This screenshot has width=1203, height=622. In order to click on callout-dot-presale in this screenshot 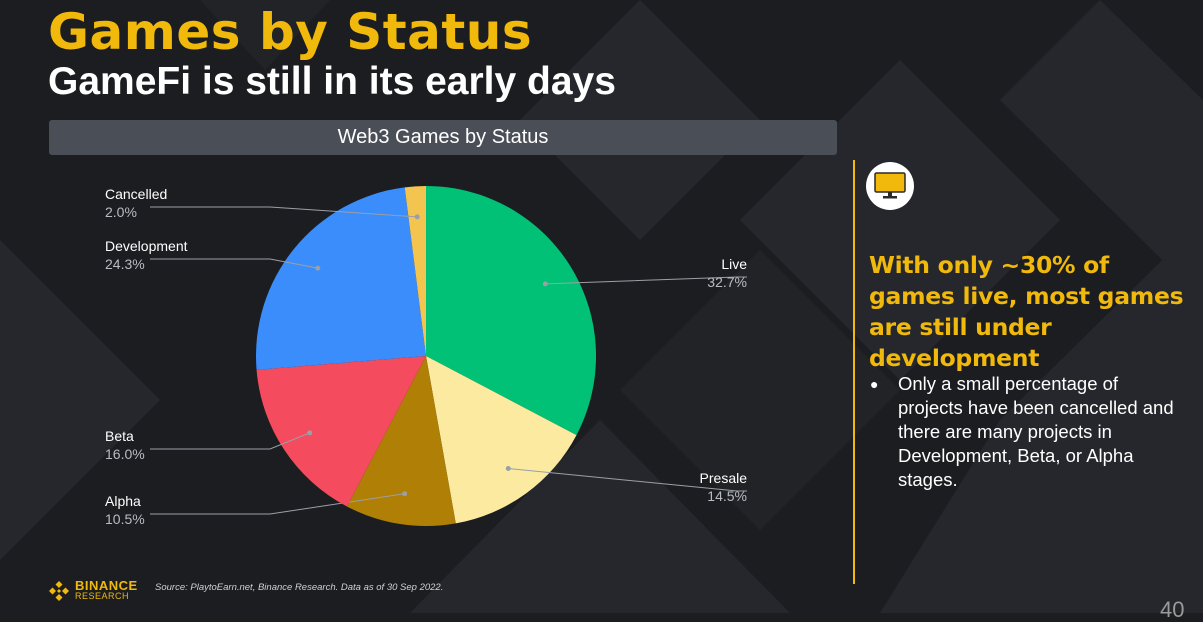, I will do `click(508, 469)`.